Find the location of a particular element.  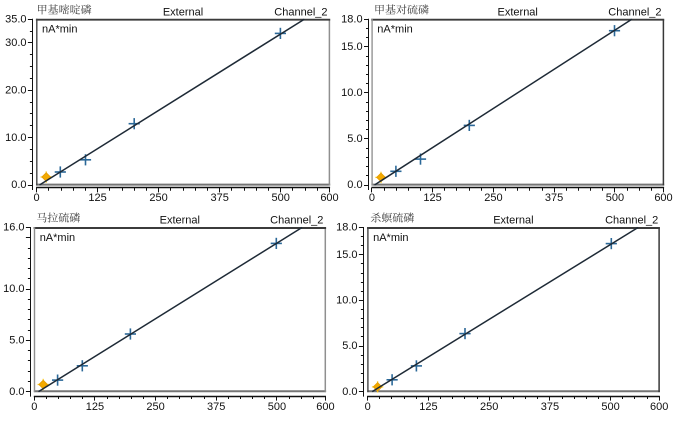

svg-text: 30.0 is located at coordinates (15, 43).